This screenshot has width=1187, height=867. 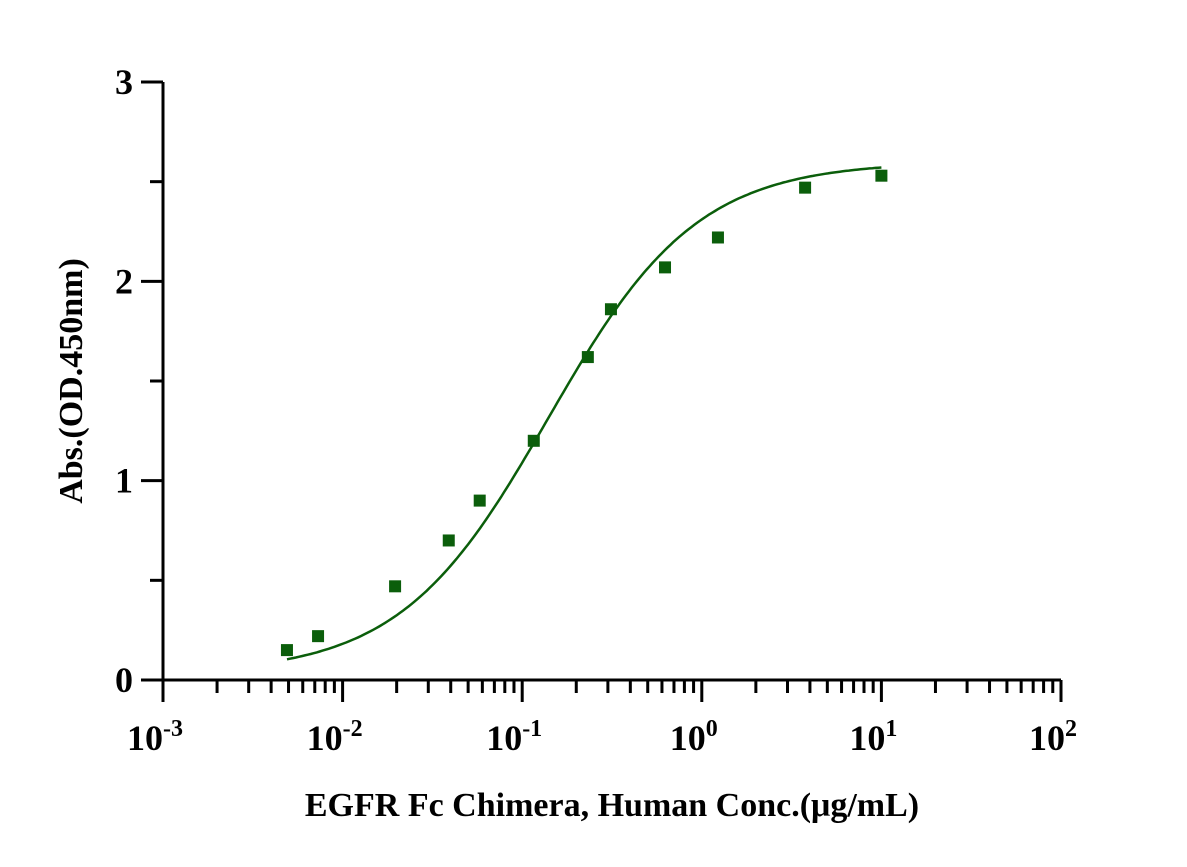 What do you see at coordinates (124, 82) in the screenshot?
I see `y-tick-label: 3` at bounding box center [124, 82].